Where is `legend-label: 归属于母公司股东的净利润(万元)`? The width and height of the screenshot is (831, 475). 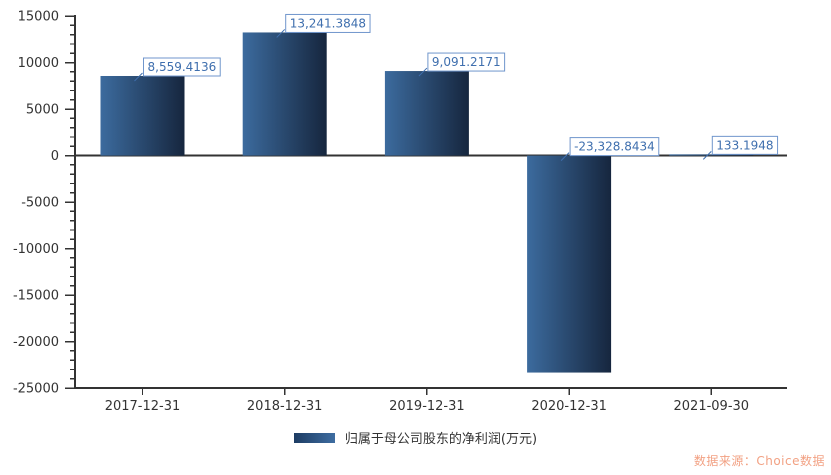 legend-label: 归属于母公司股东的净利润(万元) is located at coordinates (441, 439).